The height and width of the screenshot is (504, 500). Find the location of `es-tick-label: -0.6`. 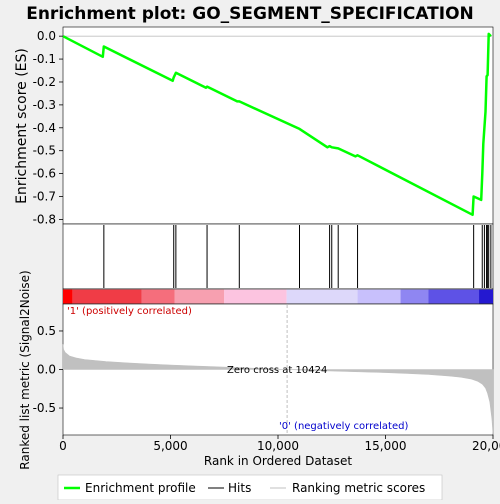

es-tick-label: -0.6 is located at coordinates (44, 174).